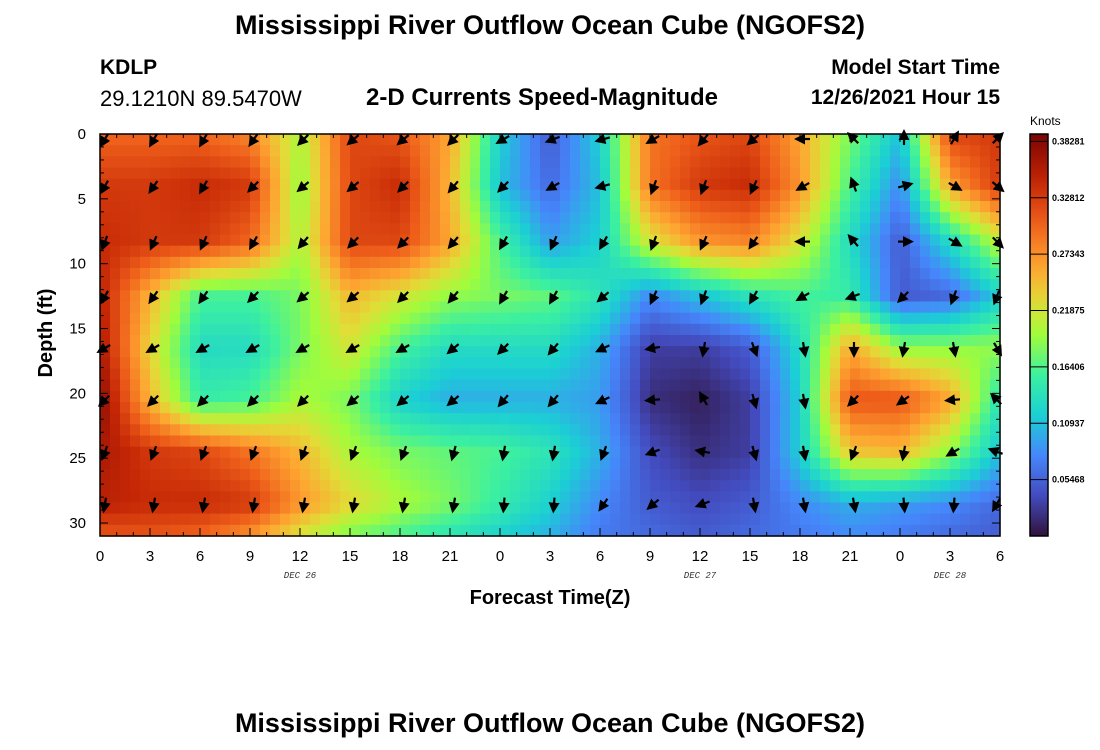 The height and width of the screenshot is (750, 1100). What do you see at coordinates (900, 556) in the screenshot?
I see `x-tick-label: 0` at bounding box center [900, 556].